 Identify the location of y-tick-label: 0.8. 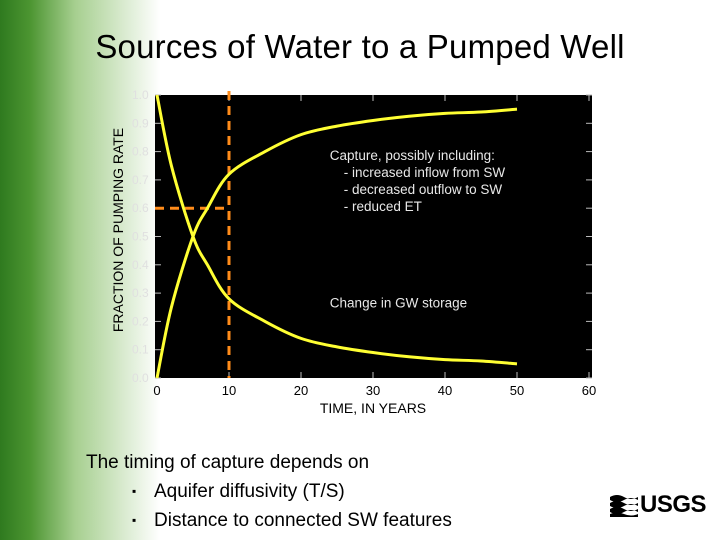
(140, 152).